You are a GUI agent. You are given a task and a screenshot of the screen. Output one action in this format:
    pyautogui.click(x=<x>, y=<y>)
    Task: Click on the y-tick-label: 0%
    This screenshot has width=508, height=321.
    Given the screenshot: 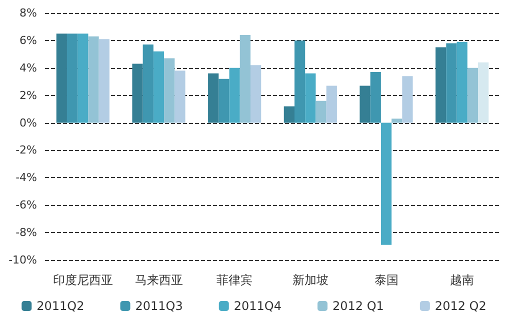 What is the action you would take?
    pyautogui.click(x=28, y=123)
    